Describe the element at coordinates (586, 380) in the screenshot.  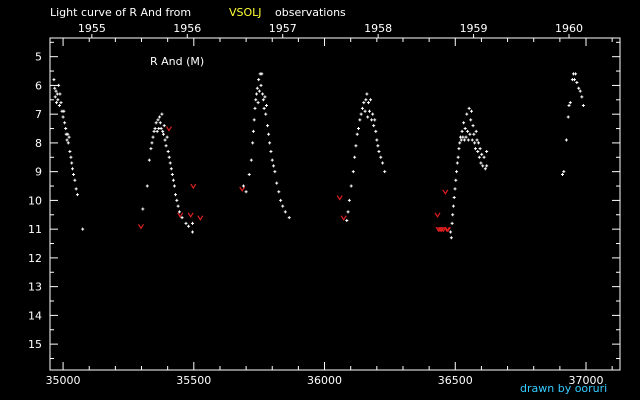
I see `x-tick-label: 37000` at that location.